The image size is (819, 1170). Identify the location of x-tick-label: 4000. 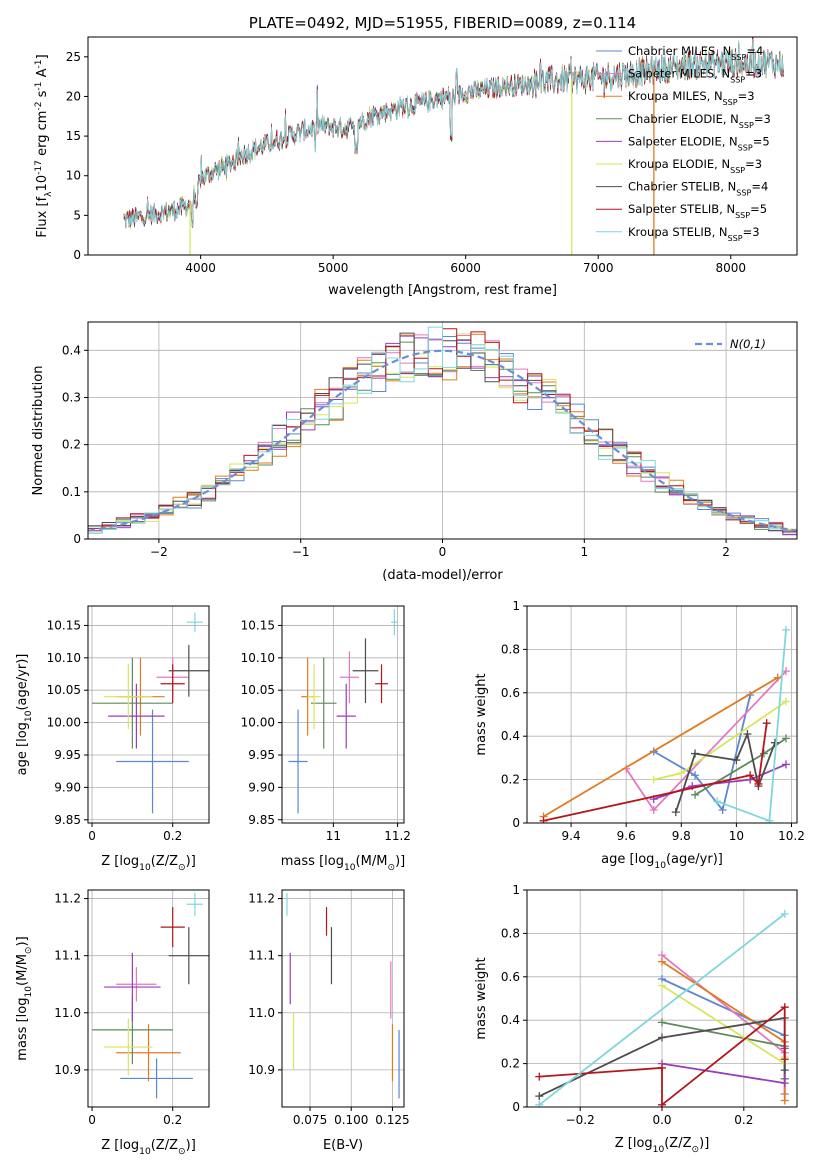
(200, 268).